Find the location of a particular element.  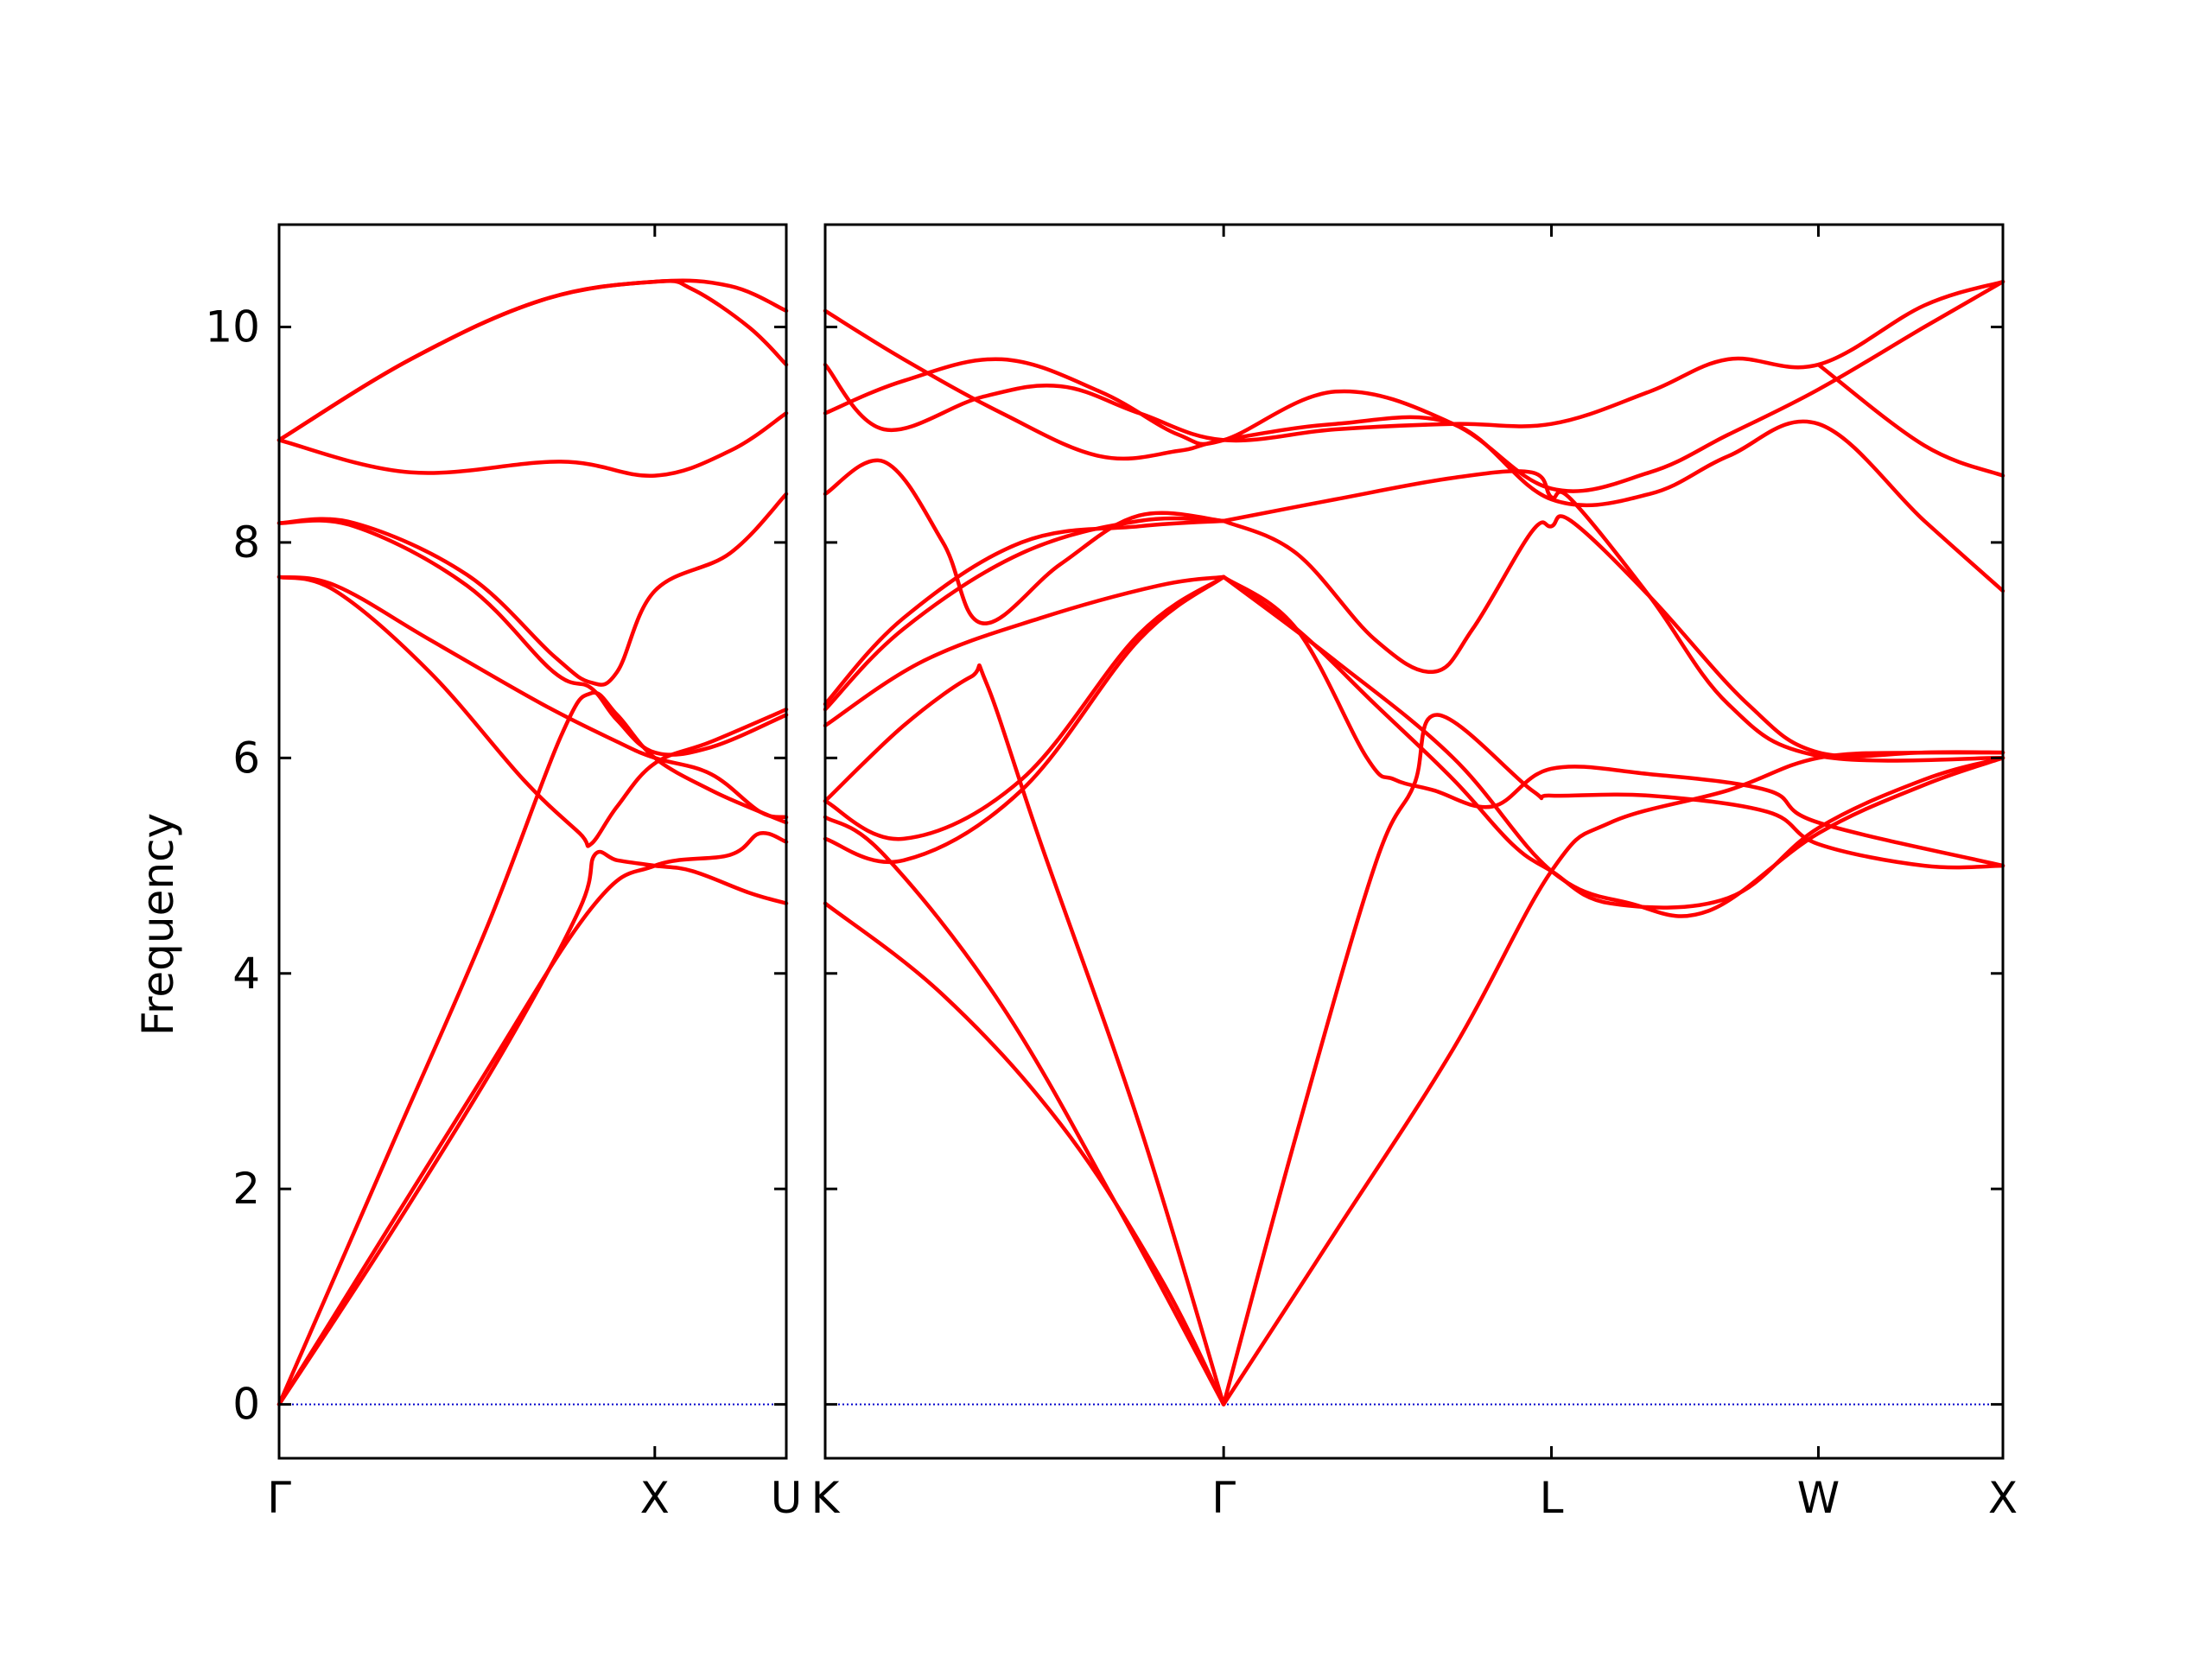

x-tick-label: L is located at coordinates (1552, 1498).